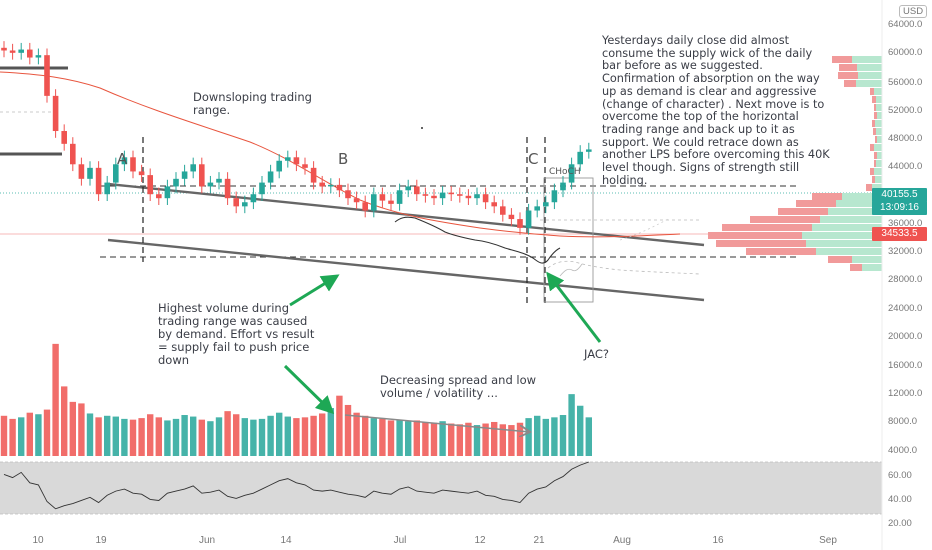  I want to click on rsi-line, so click(296, 485).